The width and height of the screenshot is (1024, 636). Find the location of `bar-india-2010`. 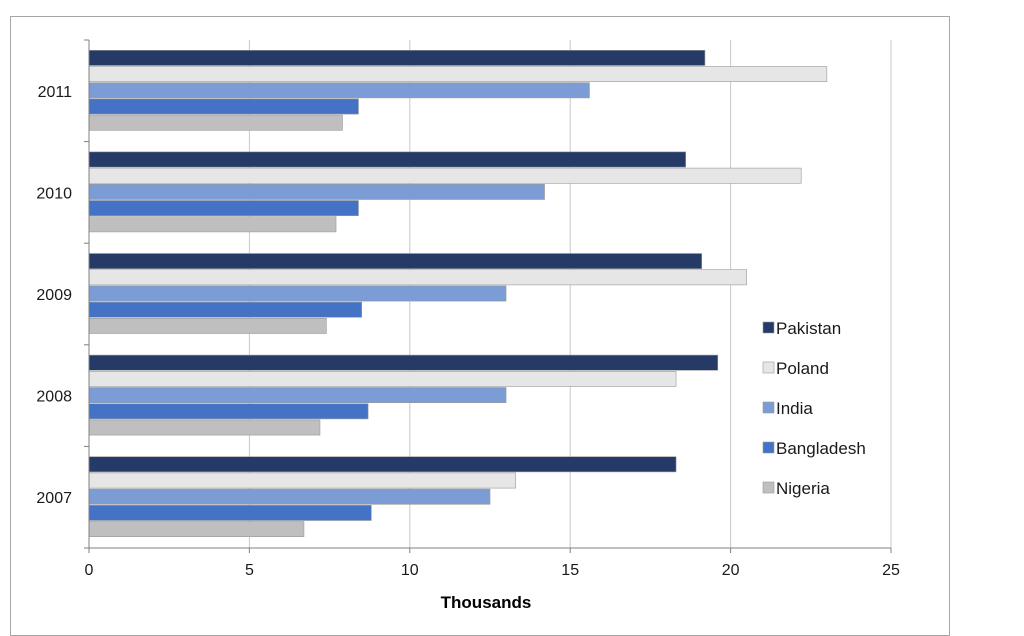

bar-india-2010 is located at coordinates (316, 192).